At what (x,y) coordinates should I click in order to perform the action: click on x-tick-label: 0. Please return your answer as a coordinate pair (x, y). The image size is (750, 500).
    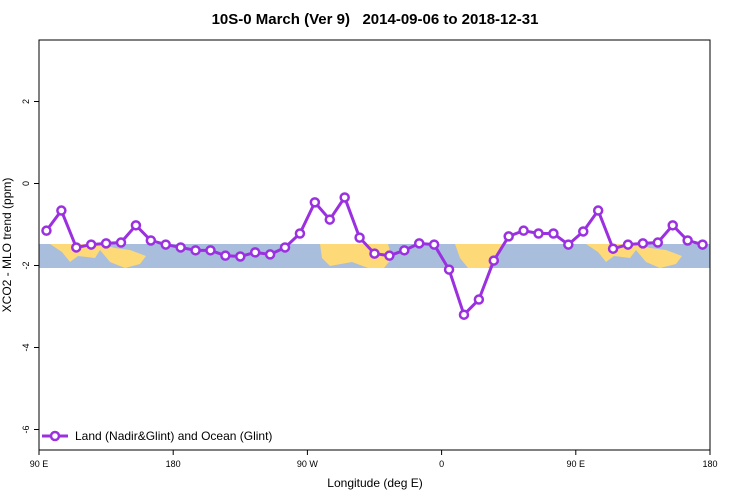
    Looking at the image, I should click on (441, 464).